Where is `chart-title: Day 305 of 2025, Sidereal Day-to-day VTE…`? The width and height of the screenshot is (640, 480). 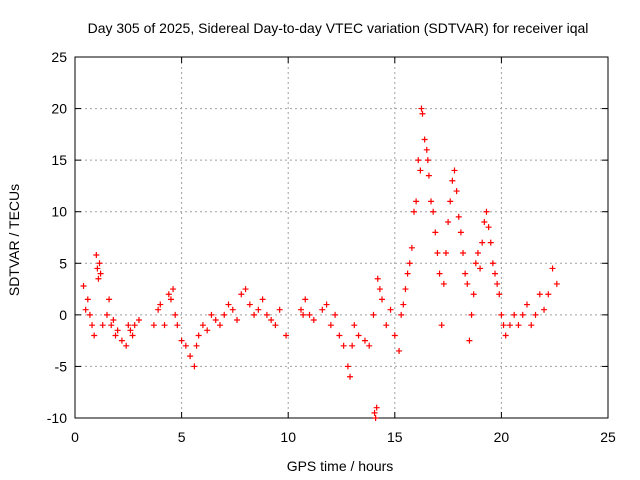
chart-title: Day 305 of 2025, Sidereal Day-to-day VTE… is located at coordinates (338, 28).